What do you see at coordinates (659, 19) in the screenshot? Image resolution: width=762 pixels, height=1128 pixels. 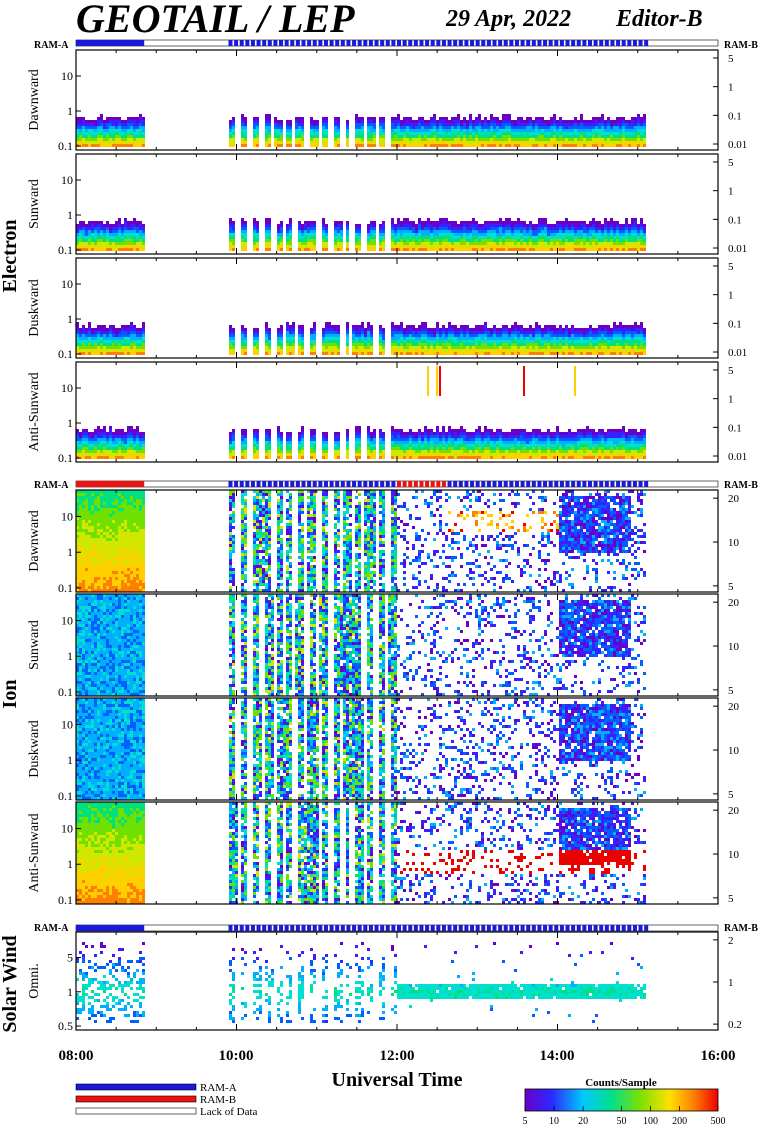 I see `figure-editor: Editor-B` at bounding box center [659, 19].